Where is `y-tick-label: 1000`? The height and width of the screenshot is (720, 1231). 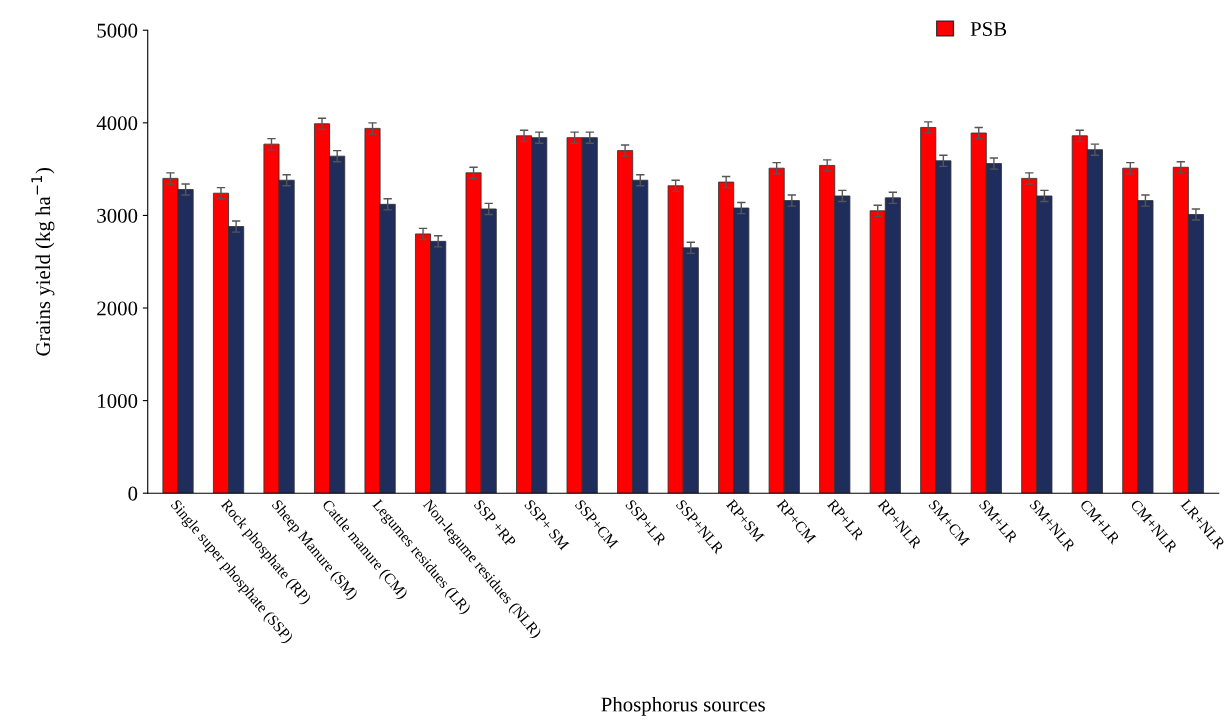 y-tick-label: 1000 is located at coordinates (118, 401).